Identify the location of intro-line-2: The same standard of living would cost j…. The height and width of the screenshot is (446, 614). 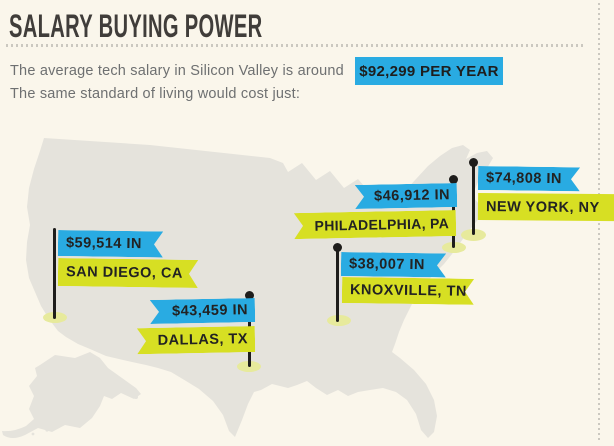
(155, 94).